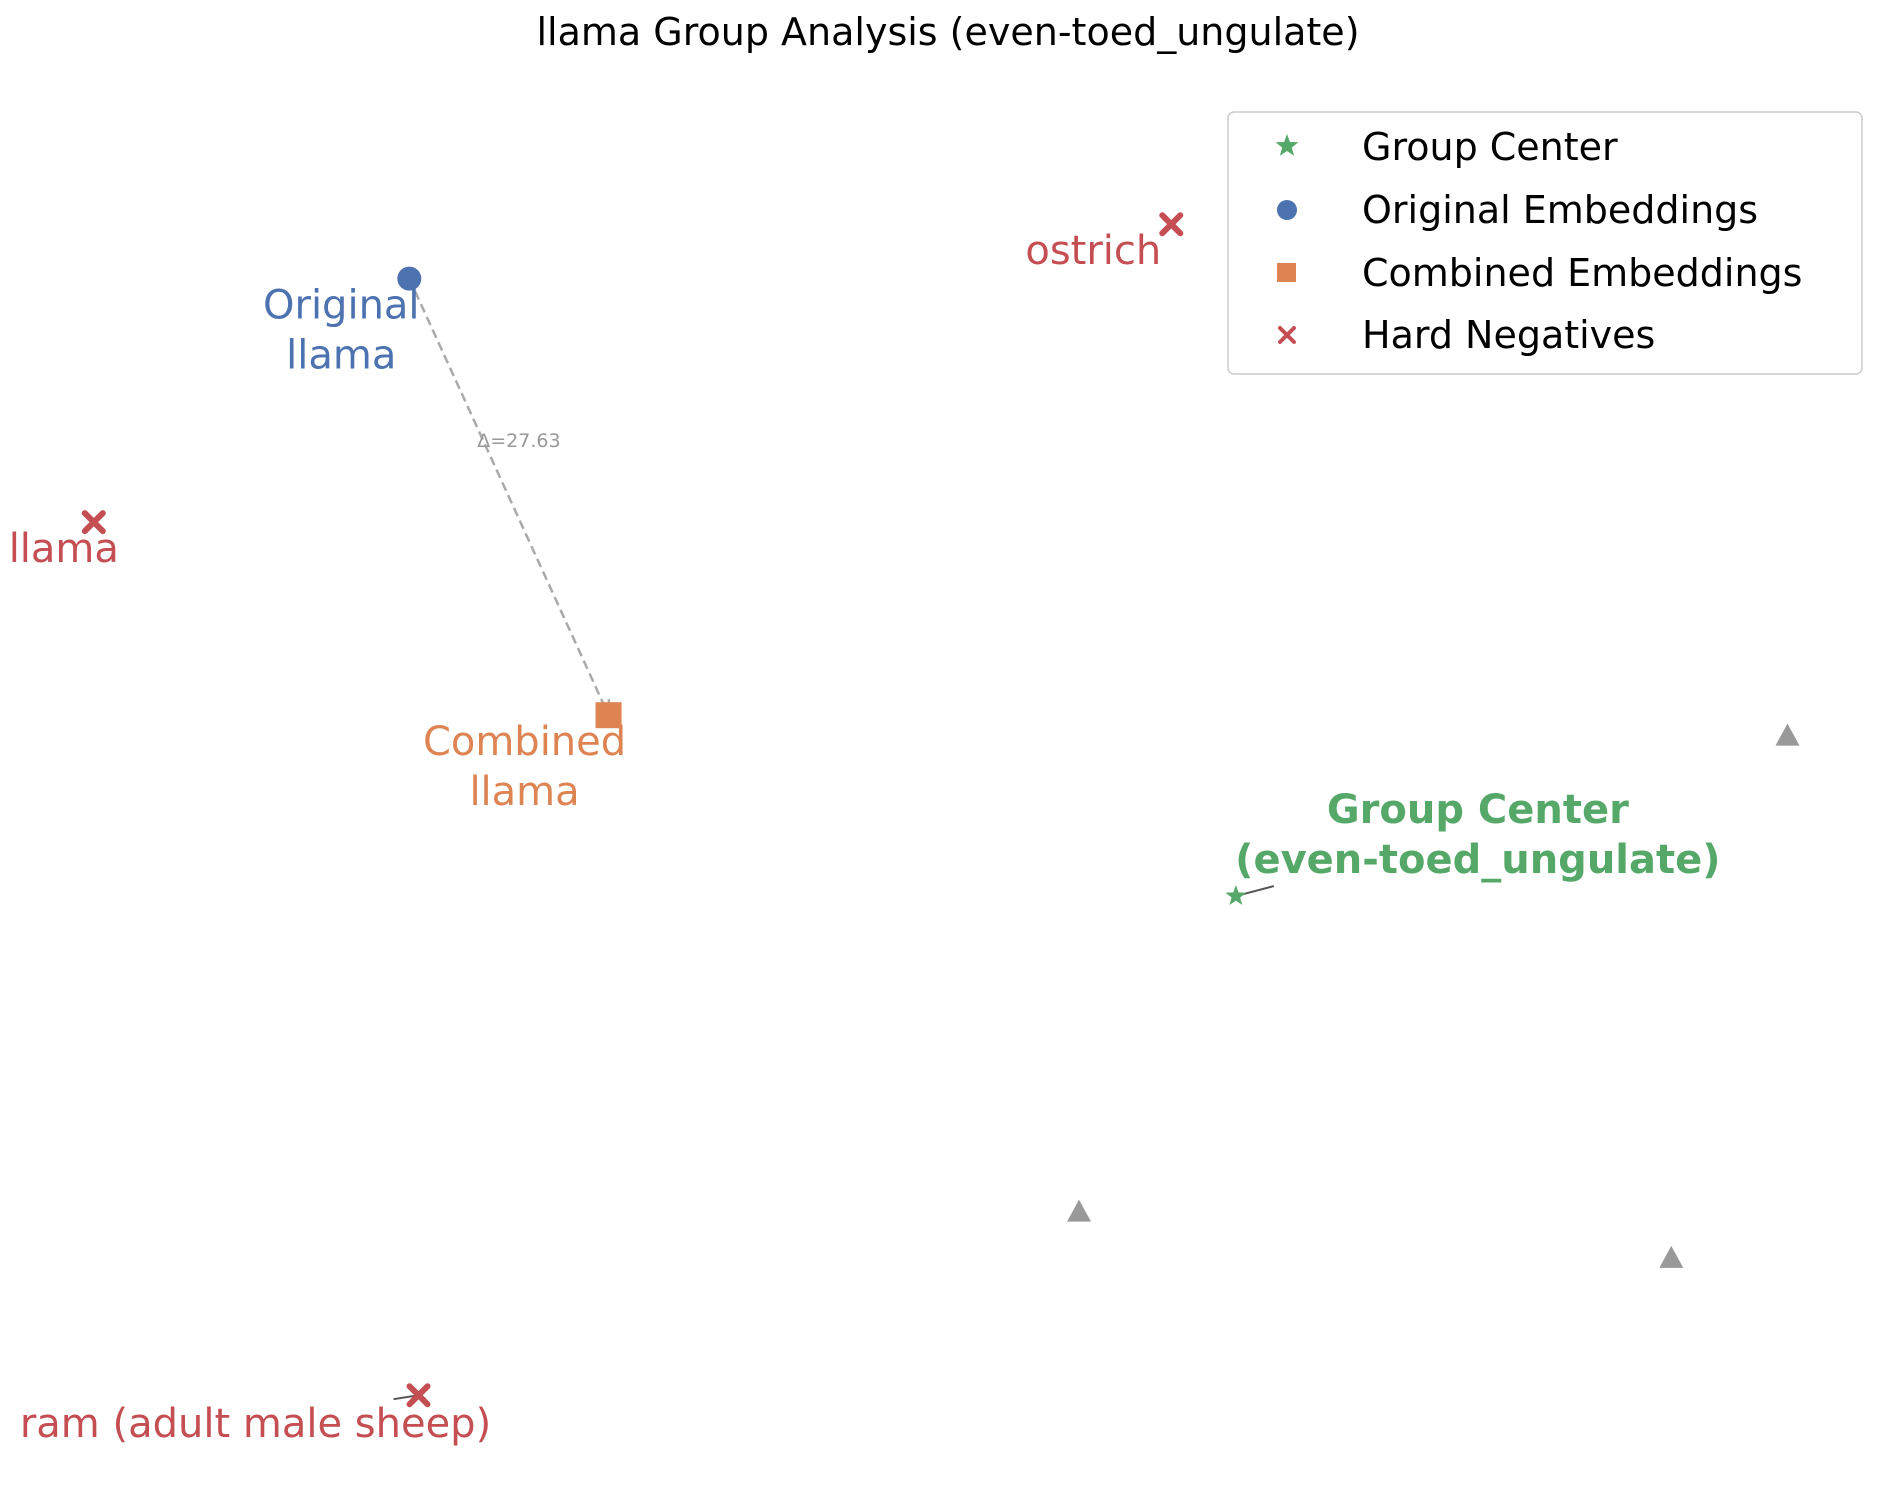 The image size is (1890, 1490). What do you see at coordinates (1287, 145) in the screenshot?
I see `legend-star-icon` at bounding box center [1287, 145].